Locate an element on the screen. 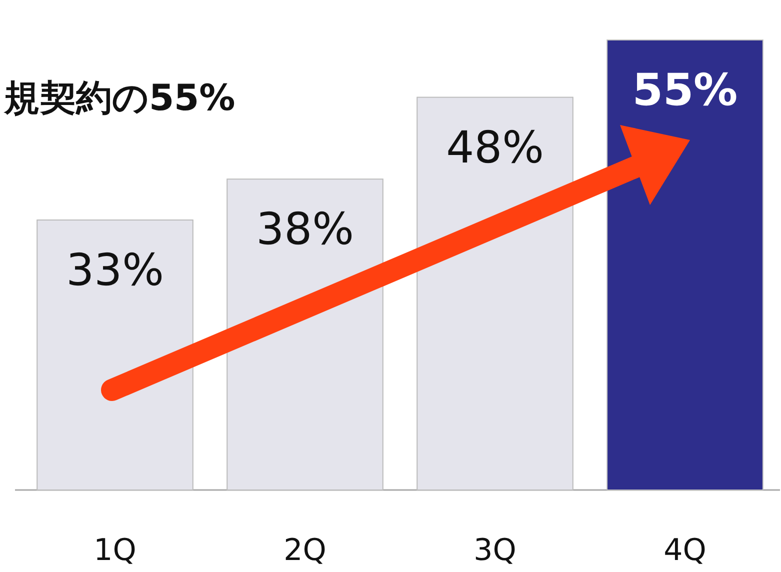  data-label: 48% is located at coordinates (495, 148).